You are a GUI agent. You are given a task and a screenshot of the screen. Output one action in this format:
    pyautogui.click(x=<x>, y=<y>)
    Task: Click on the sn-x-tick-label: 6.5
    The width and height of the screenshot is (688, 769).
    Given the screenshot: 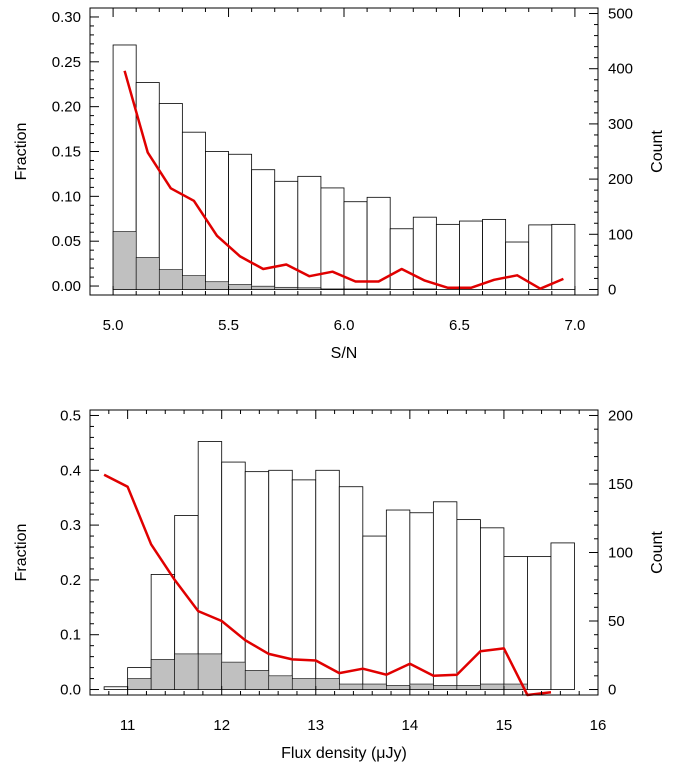 What is the action you would take?
    pyautogui.click(x=459, y=325)
    